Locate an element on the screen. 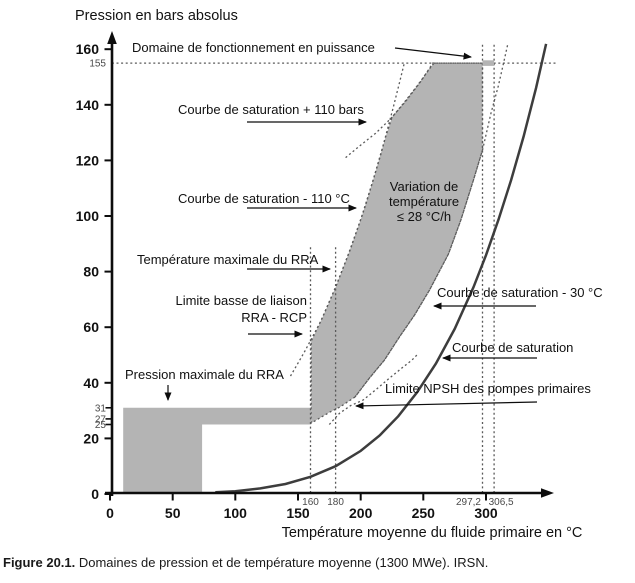 This screenshot has width=635, height=583. label-variation-line3: ≤ 28 °C/h is located at coordinates (424, 216).